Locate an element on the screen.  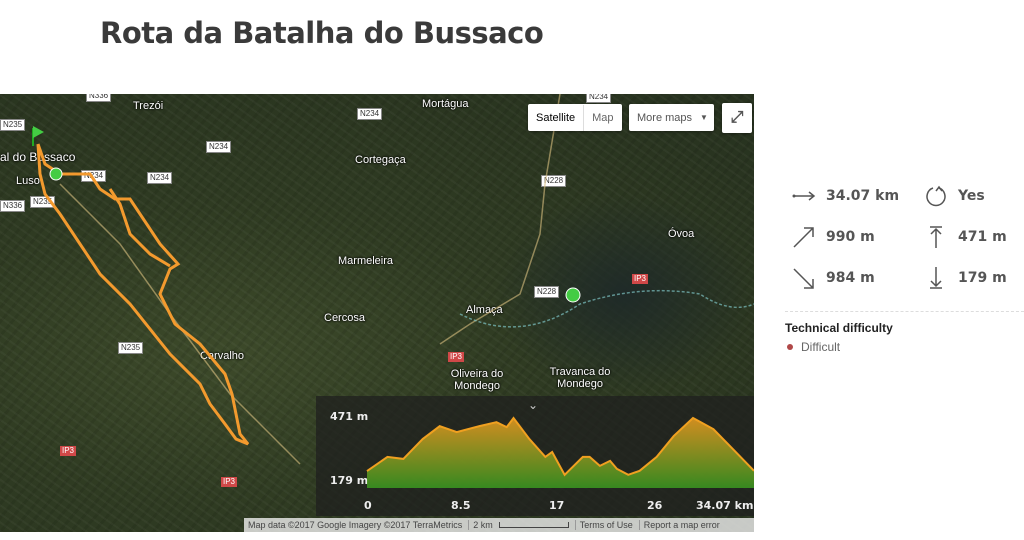
y-max-label: 471 m is located at coordinates (349, 416).